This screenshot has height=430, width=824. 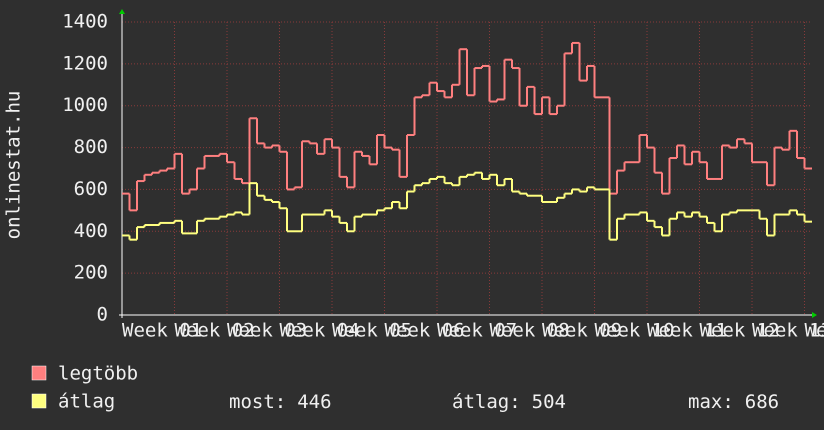 What do you see at coordinates (762, 402) in the screenshot?
I see `stat-value: 686` at bounding box center [762, 402].